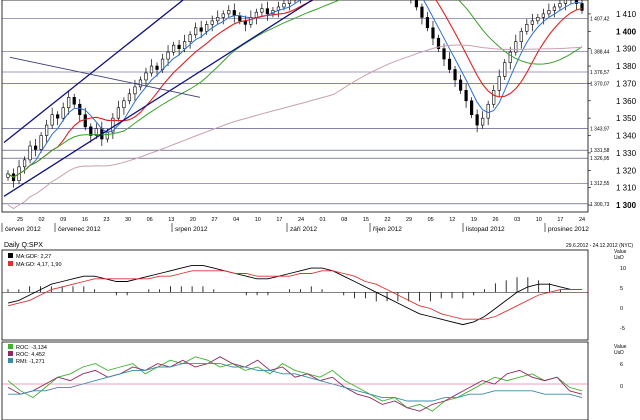 This screenshot has width=640, height=420. I want to click on day-tick-label: 01, so click(323, 220).